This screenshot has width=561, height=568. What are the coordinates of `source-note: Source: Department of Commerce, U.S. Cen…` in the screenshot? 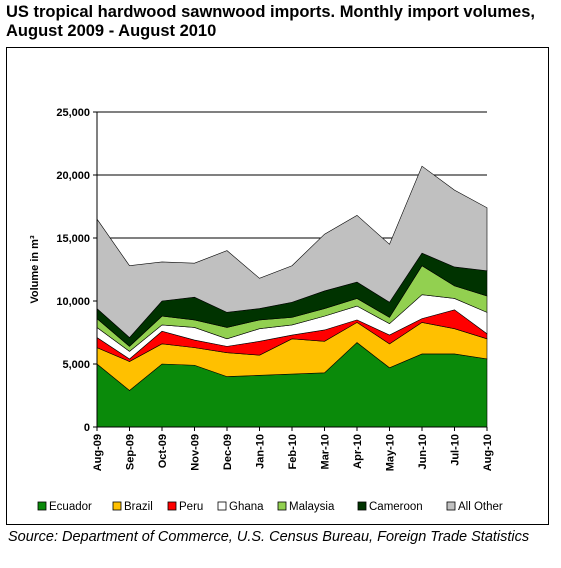 It's located at (269, 537).